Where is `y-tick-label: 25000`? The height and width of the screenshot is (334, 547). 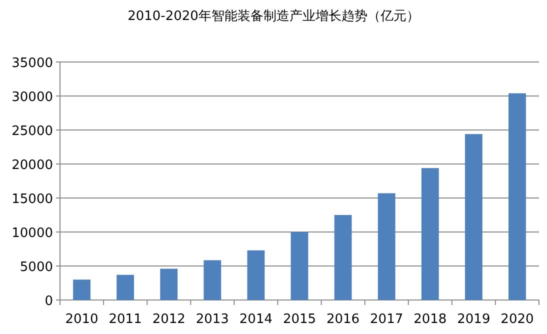
y-tick-label: 25000 is located at coordinates (32, 131).